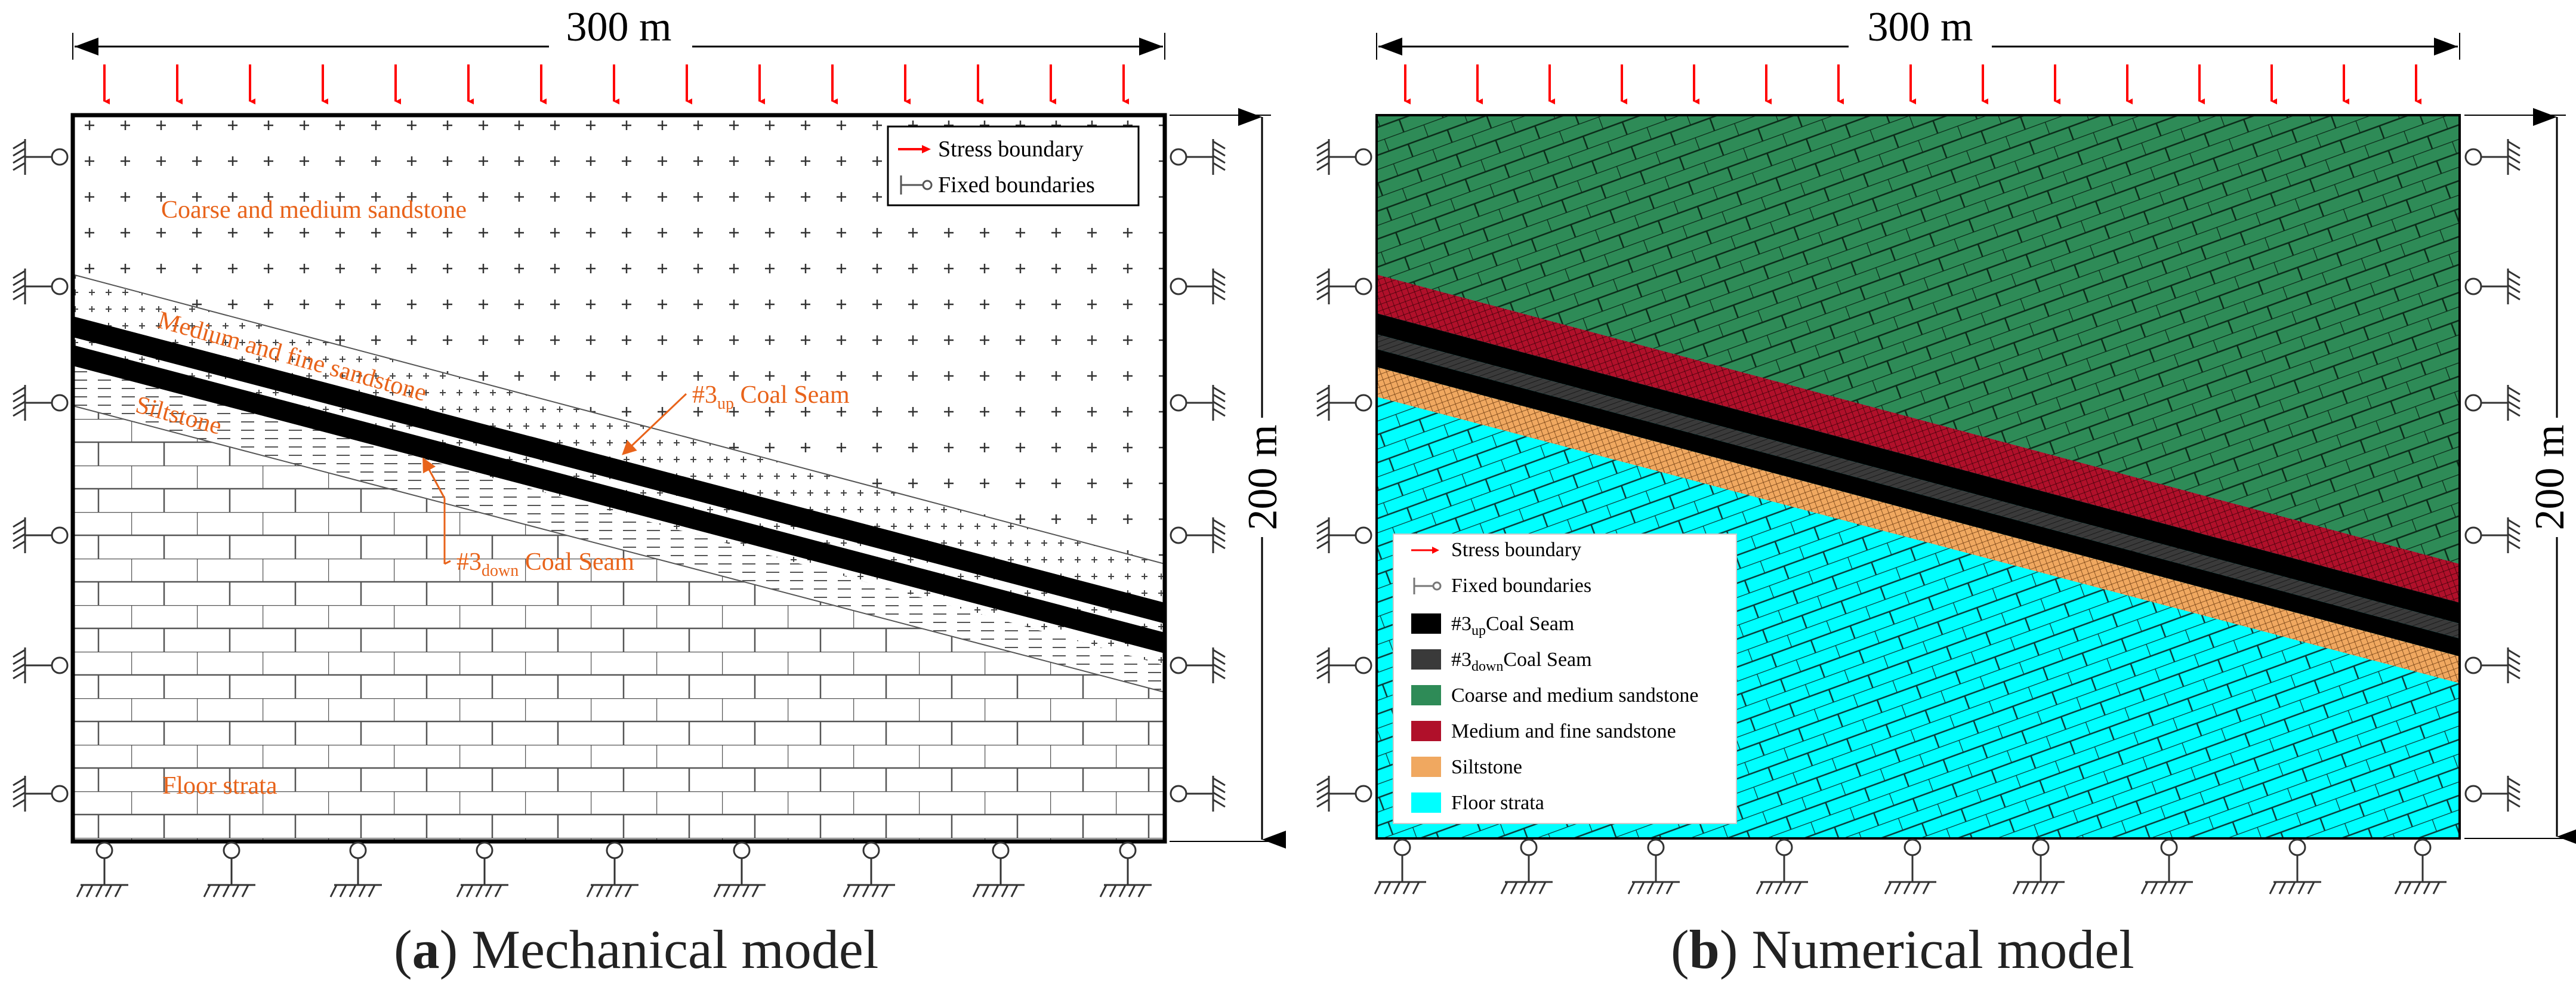  Describe the element at coordinates (1497, 803) in the screenshot. I see `panel-b-legend-floor: Floor strata` at that location.